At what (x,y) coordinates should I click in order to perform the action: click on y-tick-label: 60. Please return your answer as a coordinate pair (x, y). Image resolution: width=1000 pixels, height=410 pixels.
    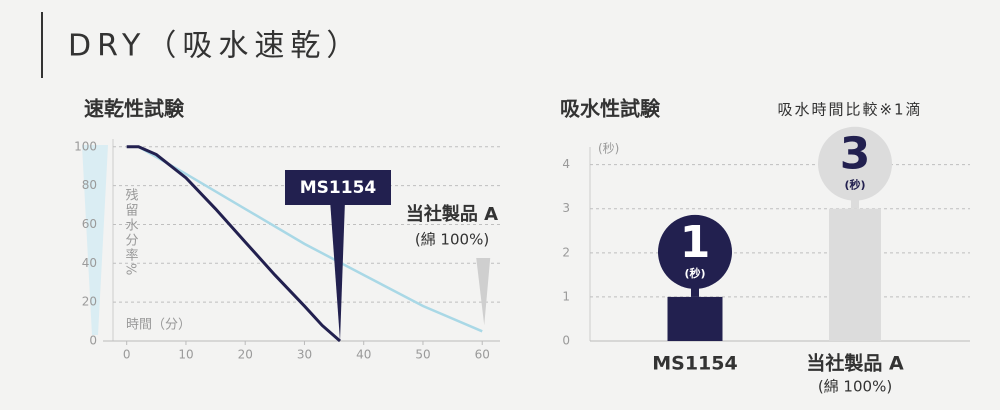
    Looking at the image, I should click on (89, 224).